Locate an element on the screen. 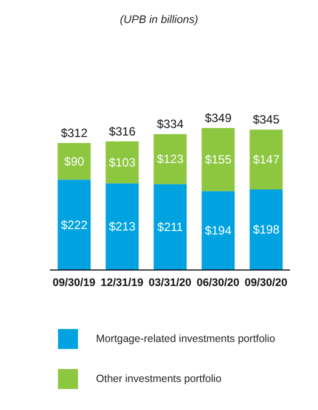 This screenshot has height=410, width=318. data-label: $213 is located at coordinates (122, 227).